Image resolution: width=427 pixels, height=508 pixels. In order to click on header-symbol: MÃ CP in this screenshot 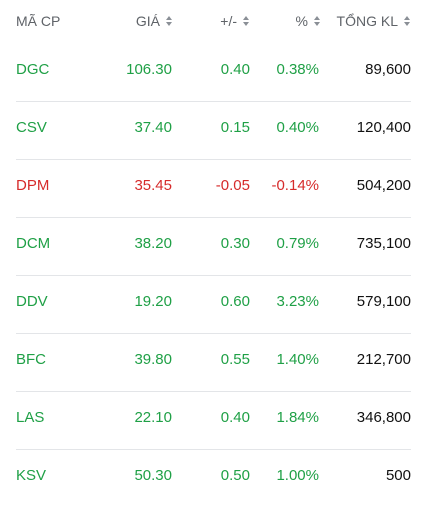, I will do `click(38, 21)`.